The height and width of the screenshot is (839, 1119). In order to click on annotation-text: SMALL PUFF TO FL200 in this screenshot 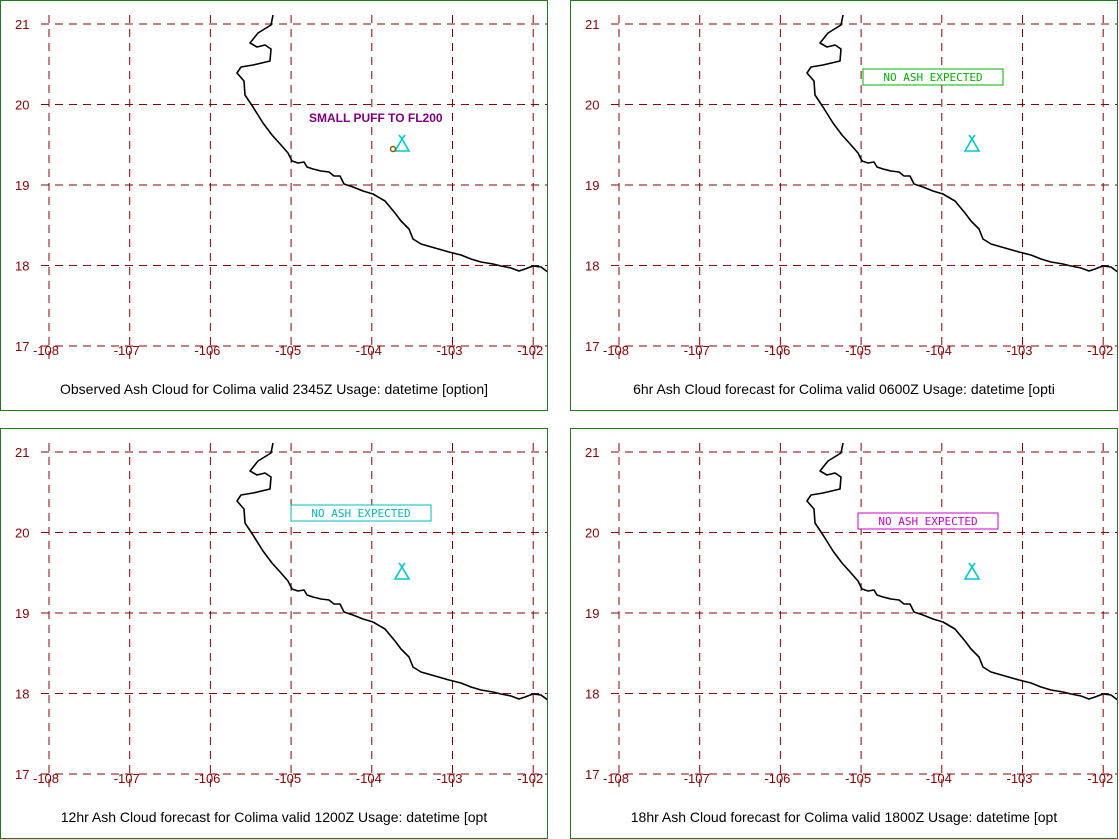, I will do `click(376, 118)`.